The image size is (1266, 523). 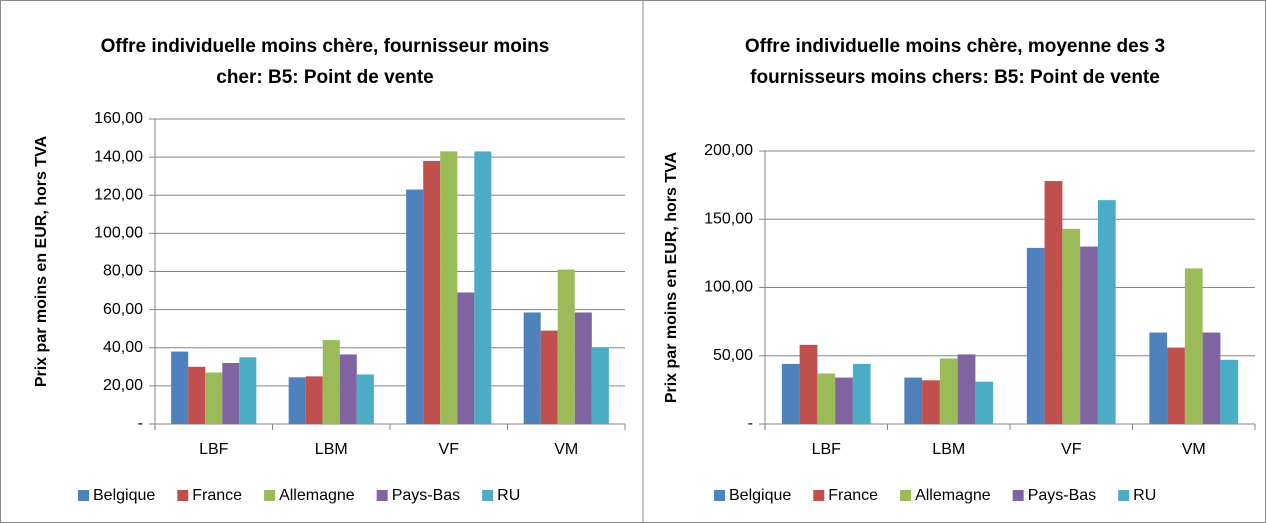 What do you see at coordinates (123, 385) in the screenshot?
I see `y-tick-label: 20,00` at bounding box center [123, 385].